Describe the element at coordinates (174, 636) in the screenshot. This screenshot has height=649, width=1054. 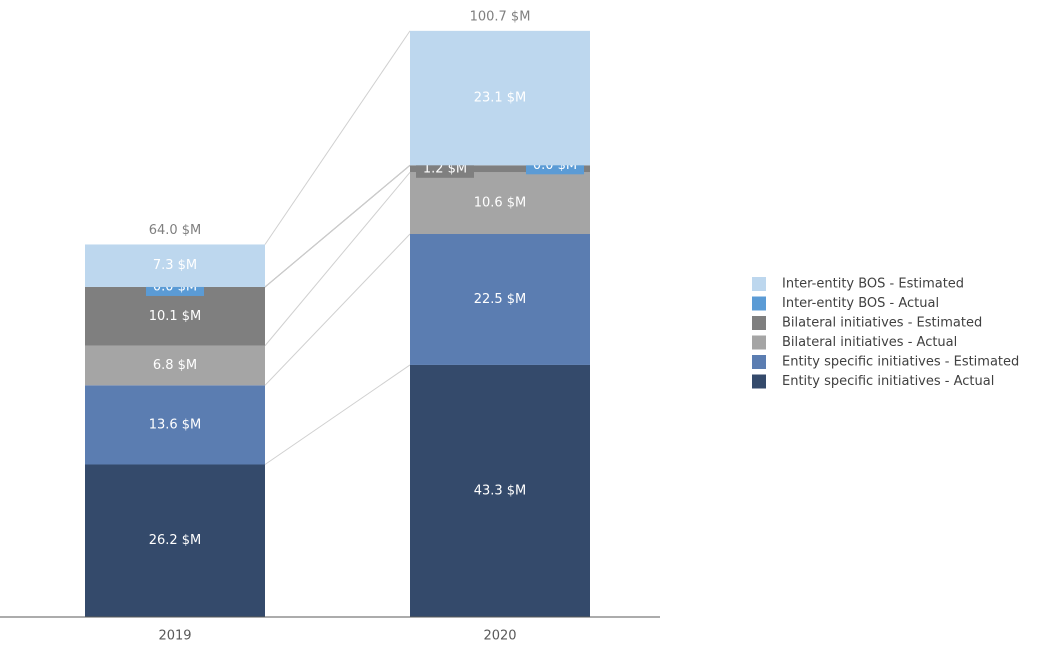
I see `x-tick-label: 2019` at that location.